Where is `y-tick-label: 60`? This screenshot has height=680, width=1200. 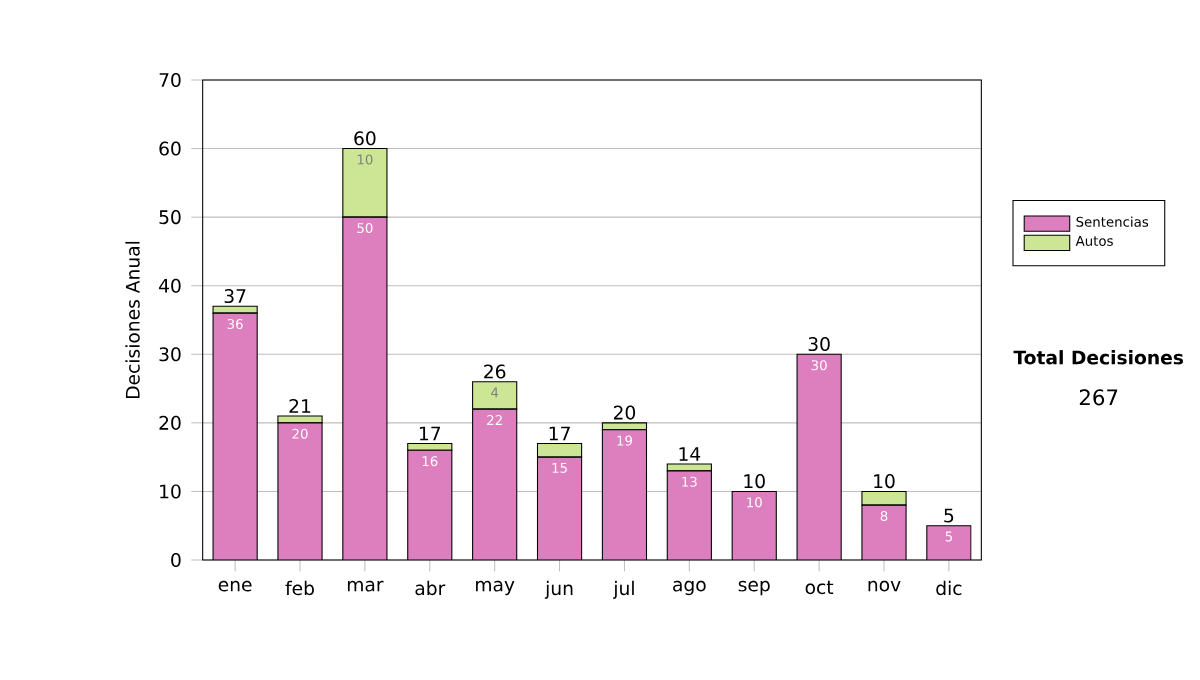 y-tick-label: 60 is located at coordinates (170, 148).